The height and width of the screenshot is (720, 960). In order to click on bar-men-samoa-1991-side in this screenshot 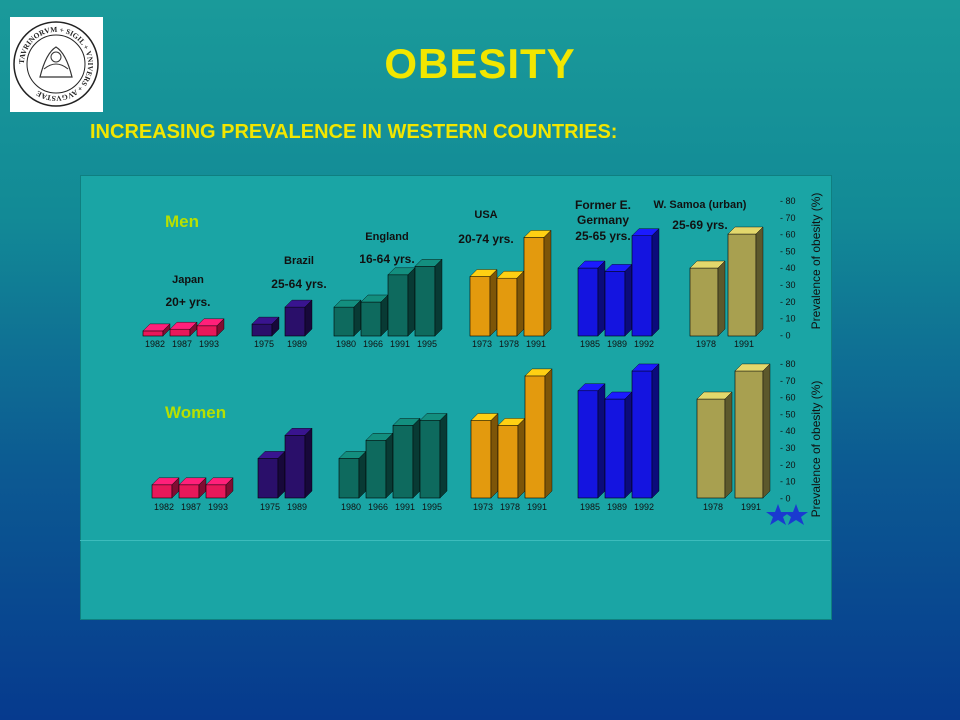, I will do `click(759, 281)`.